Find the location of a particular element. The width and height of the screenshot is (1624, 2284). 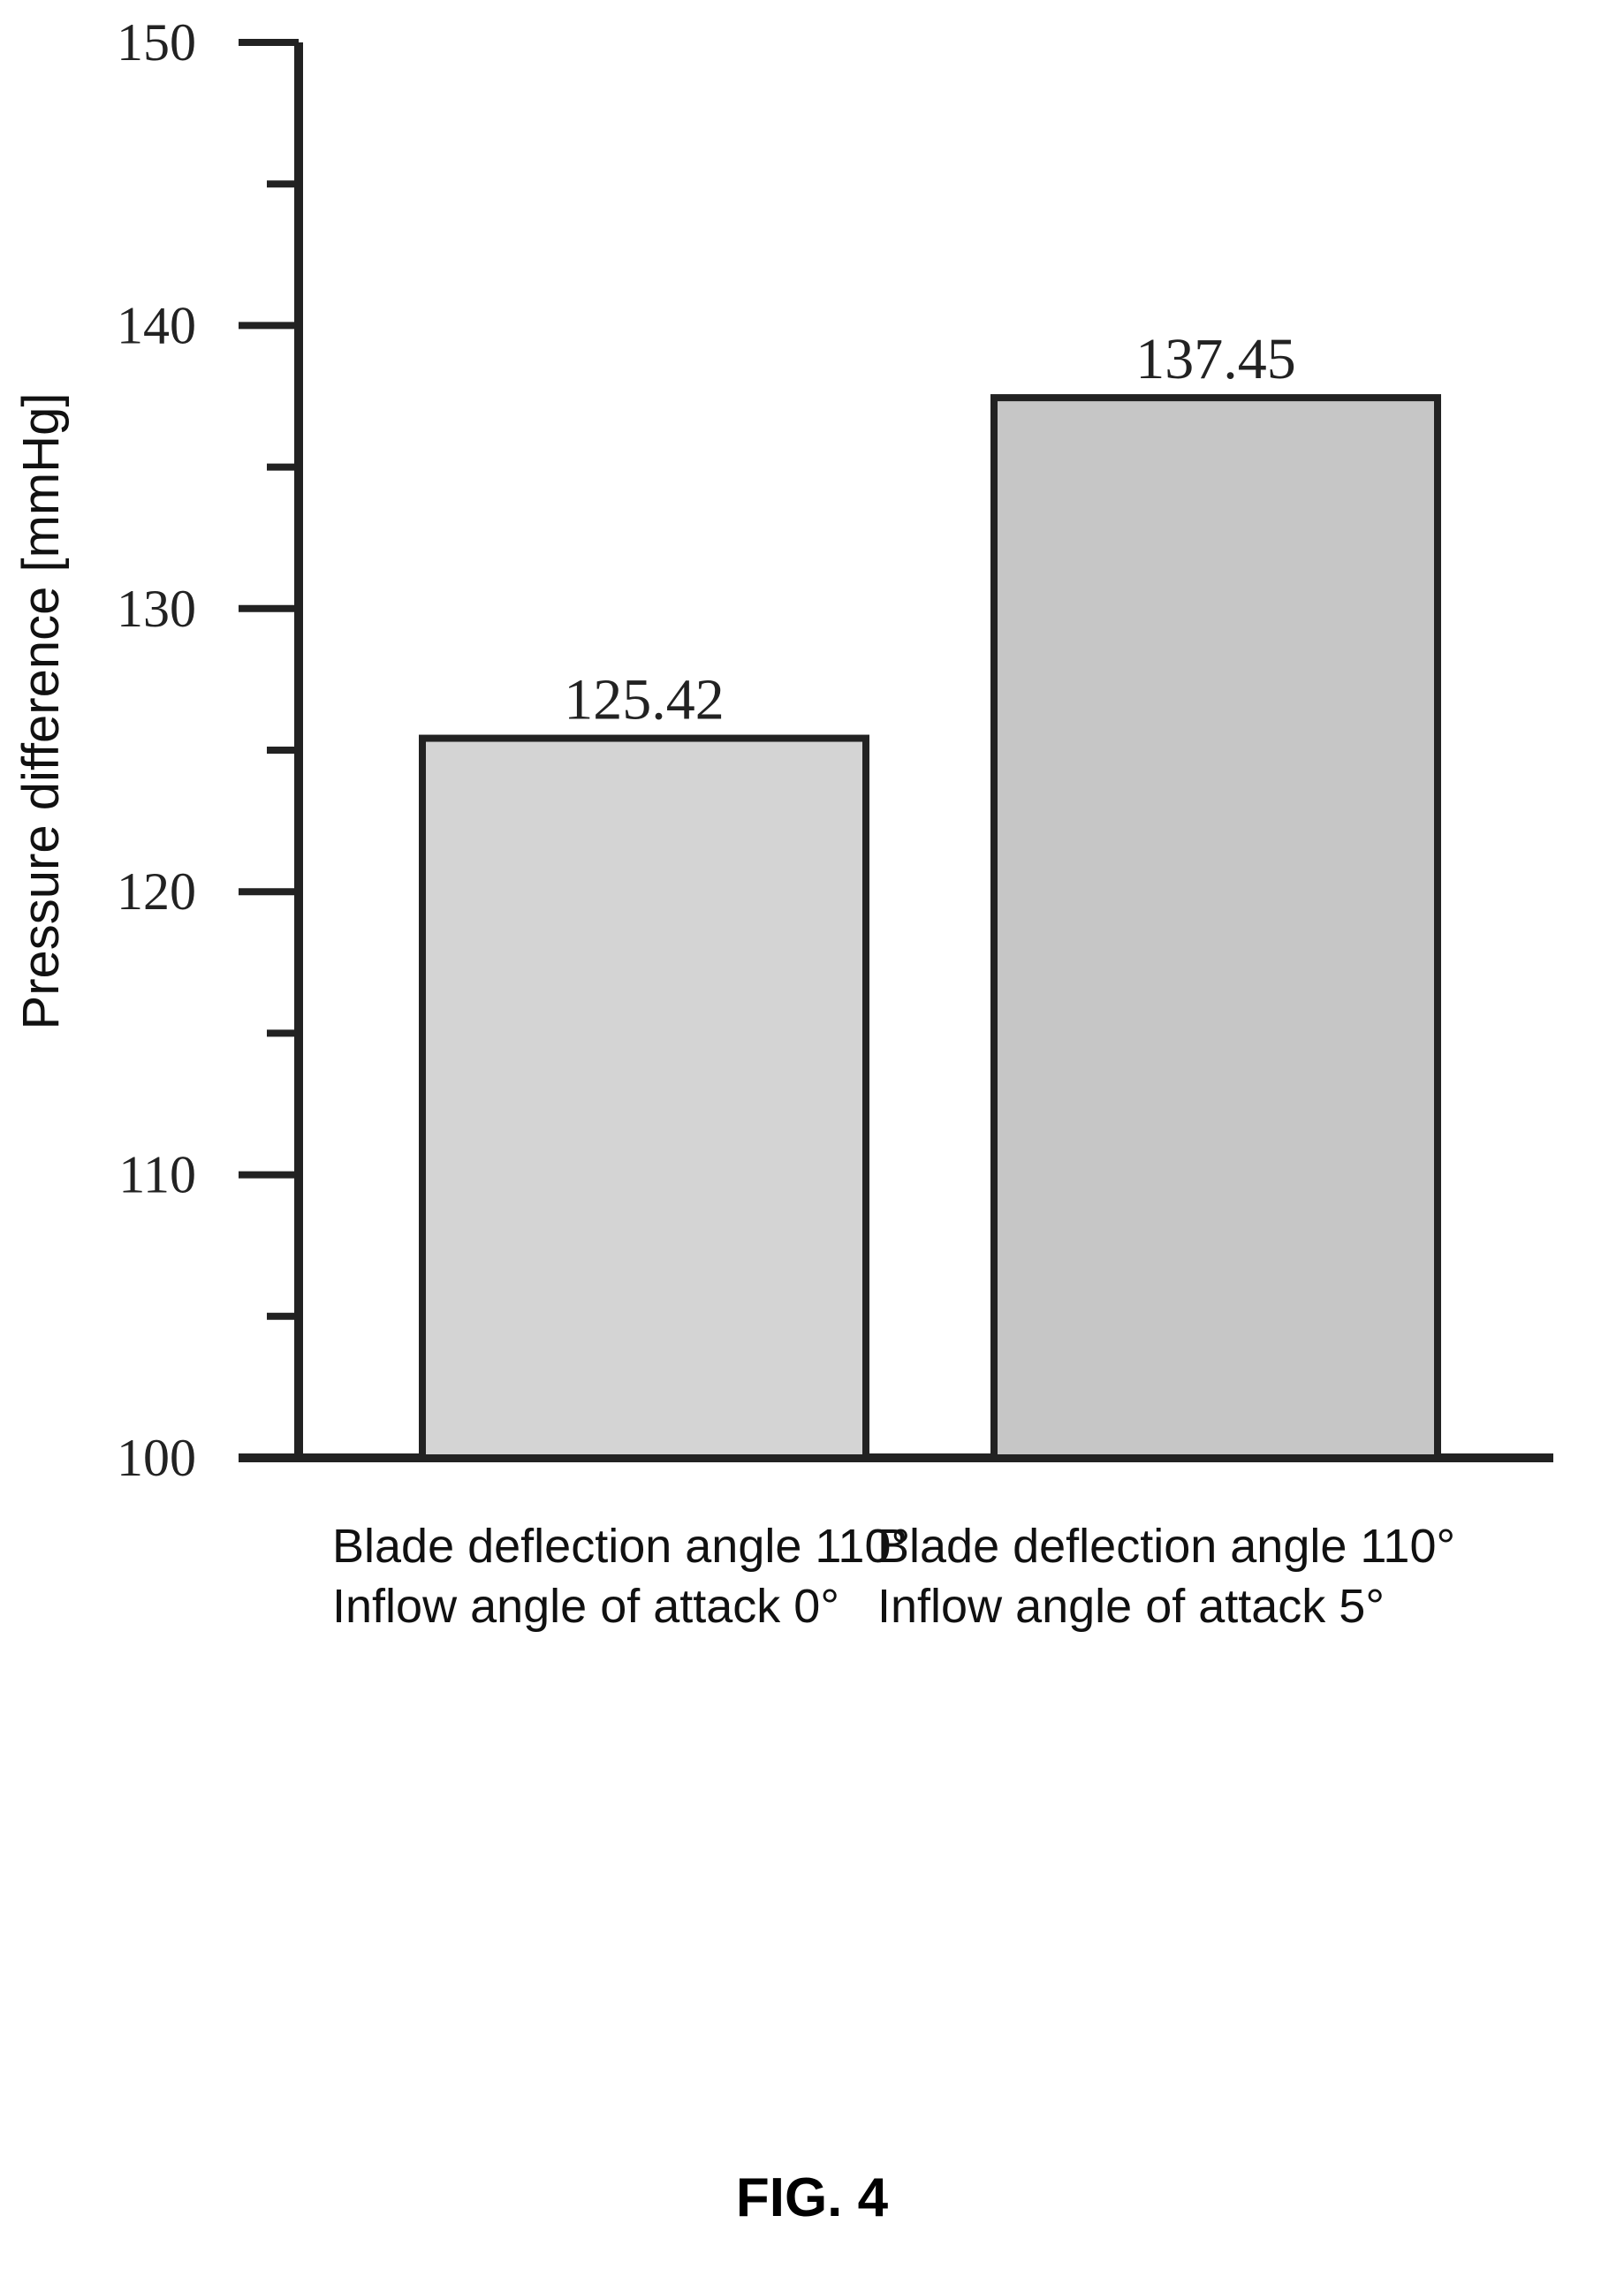

y-tick-label: 150 is located at coordinates (156, 42).